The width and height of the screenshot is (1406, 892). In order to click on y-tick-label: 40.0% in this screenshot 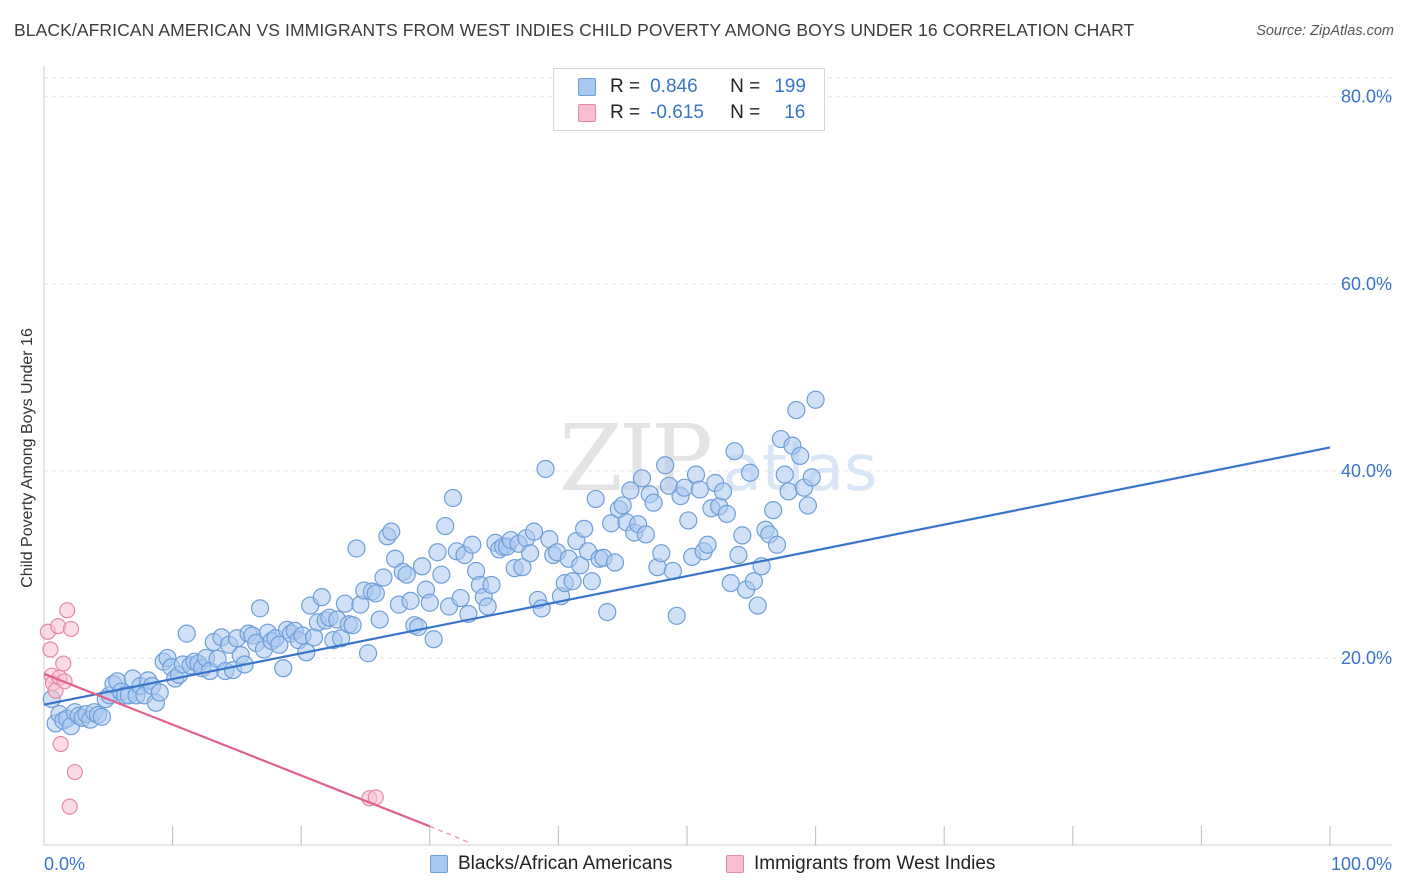, I will do `click(1366, 471)`.